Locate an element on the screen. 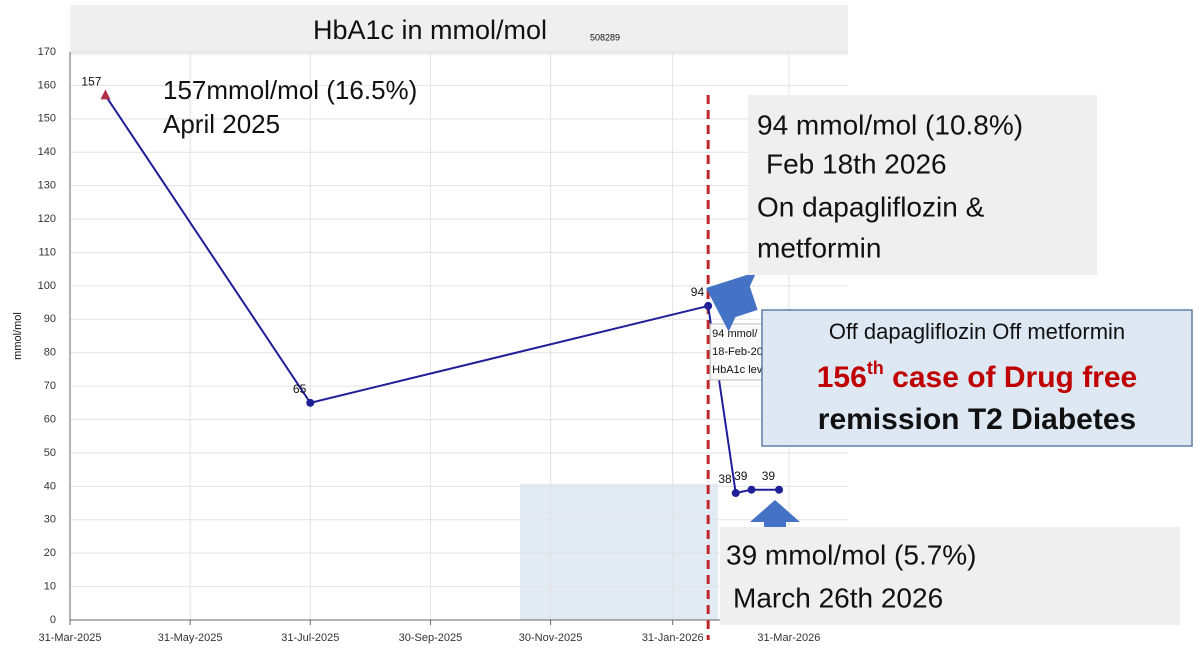 The image size is (1200, 670). tooltip-text: HbA1c lev is located at coordinates (737, 370).